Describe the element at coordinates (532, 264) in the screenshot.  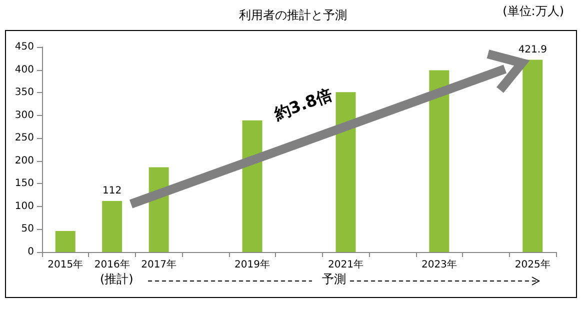
I see `x-tick-label: 2025年` at that location.